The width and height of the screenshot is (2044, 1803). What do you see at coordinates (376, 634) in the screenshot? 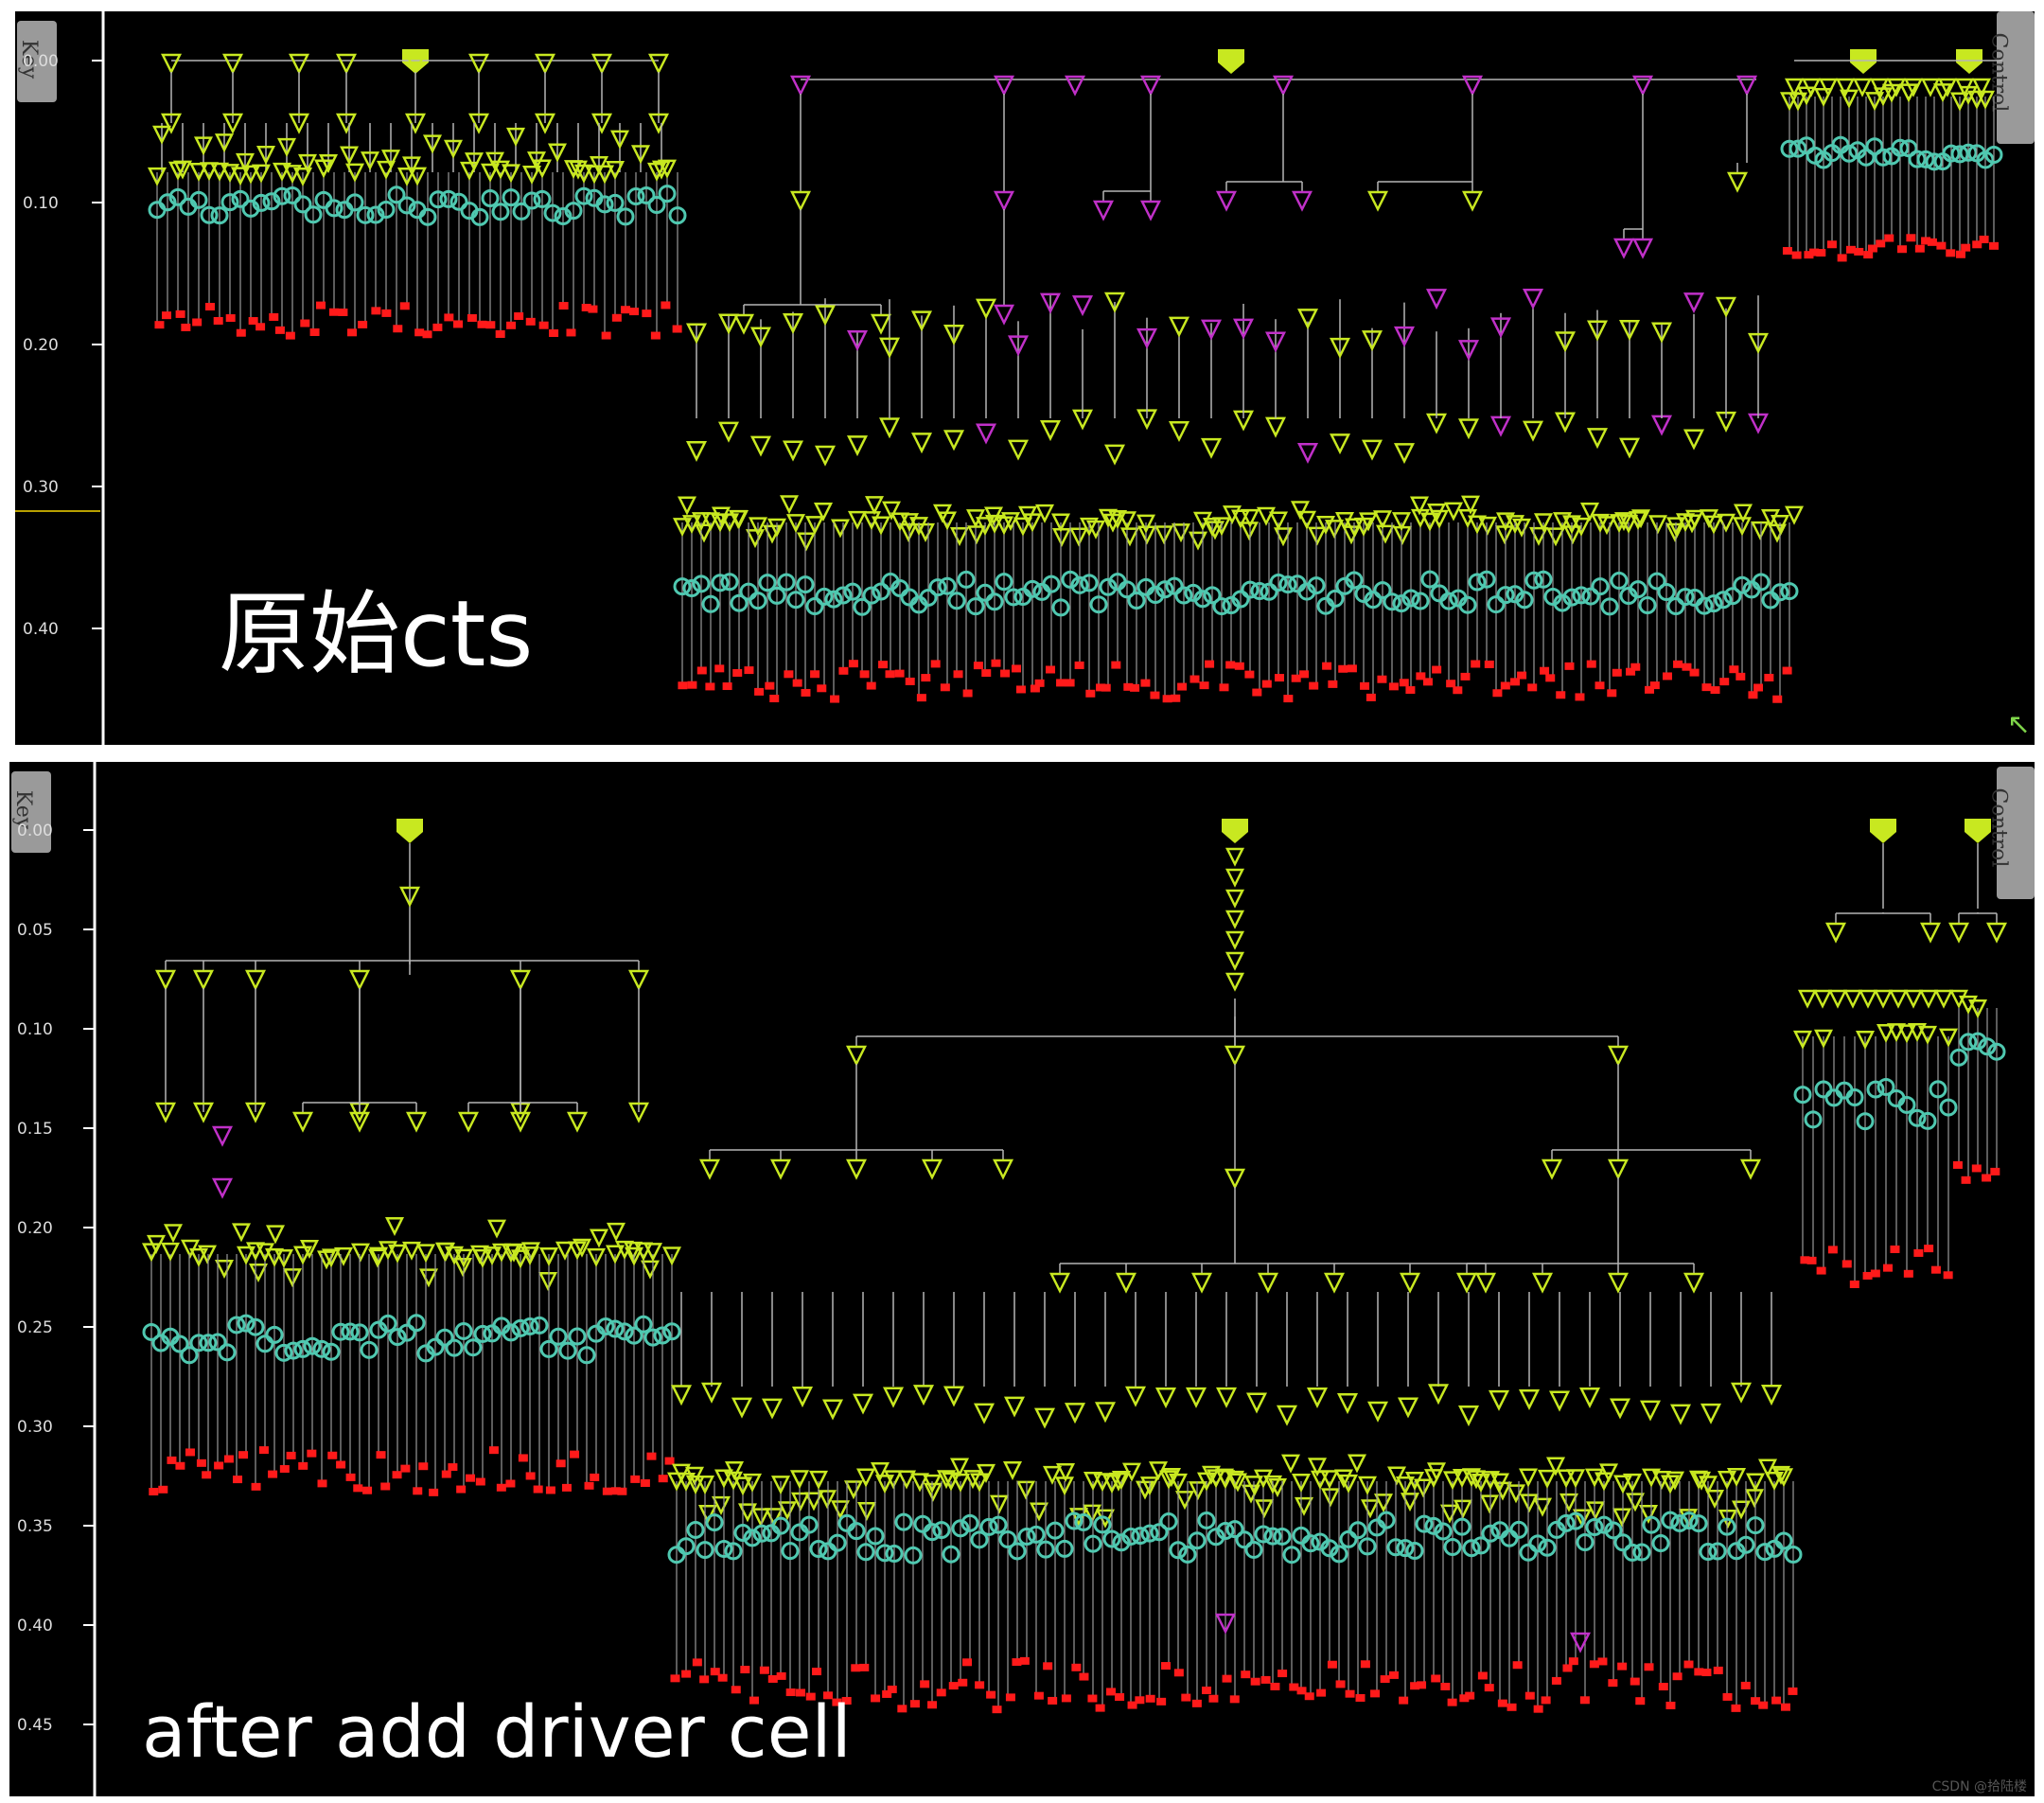
I see `panel-caption: 原始cts` at bounding box center [376, 634].